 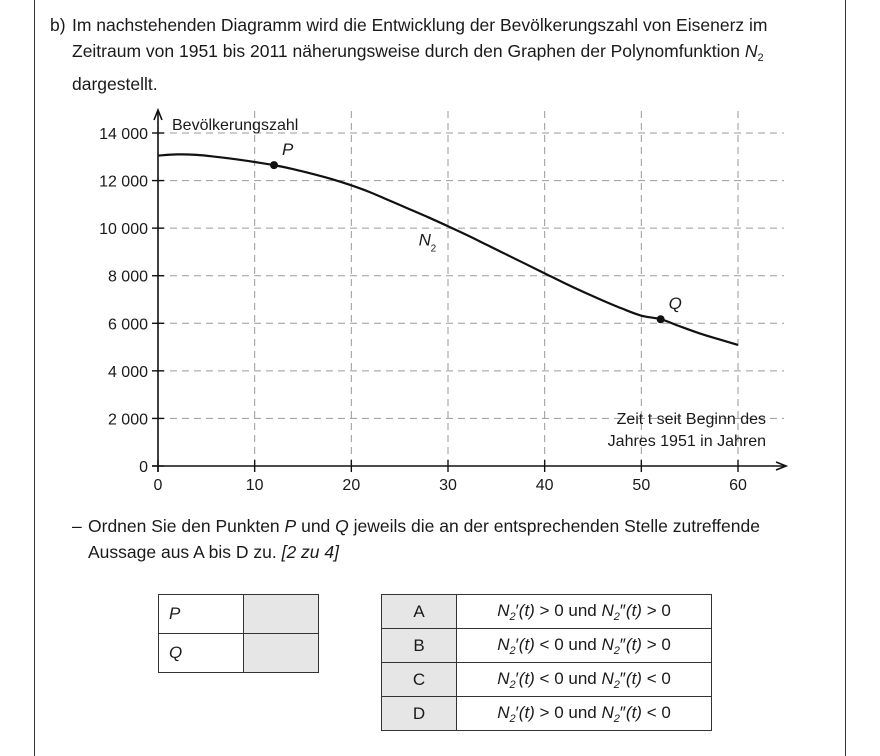 What do you see at coordinates (58, 25) in the screenshot?
I see `task-label: b)` at bounding box center [58, 25].